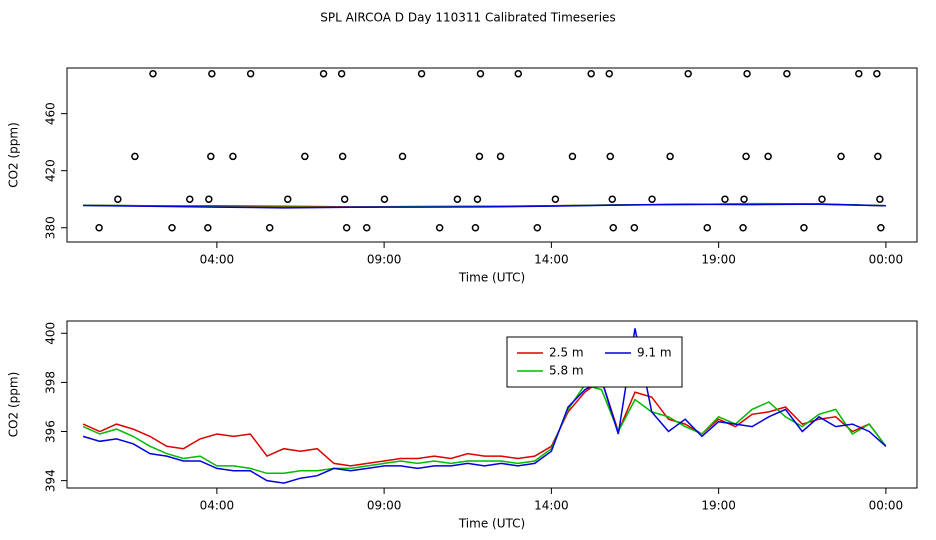 Image resolution: width=936 pixels, height=540 pixels. I want to click on y-tick-label: 380, so click(51, 227).